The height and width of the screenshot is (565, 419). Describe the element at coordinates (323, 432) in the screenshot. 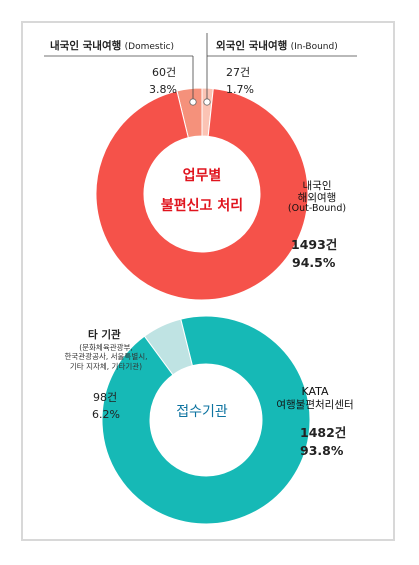

I see `count-kata: 1482건` at that location.